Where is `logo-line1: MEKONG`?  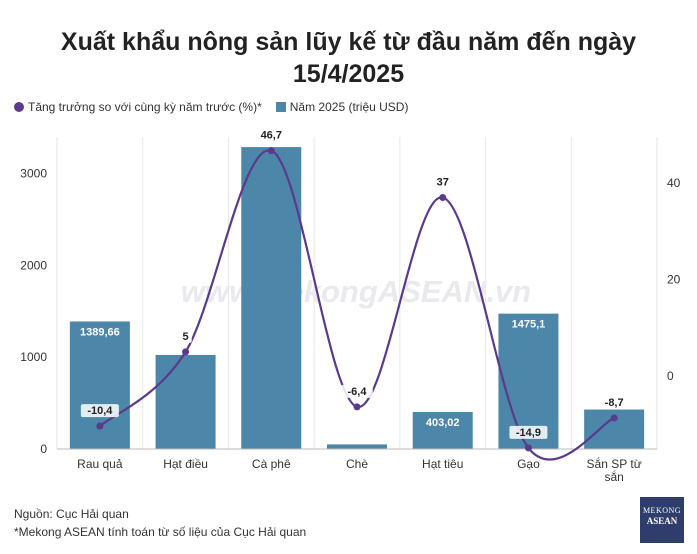 logo-line1: MEKONG is located at coordinates (662, 510).